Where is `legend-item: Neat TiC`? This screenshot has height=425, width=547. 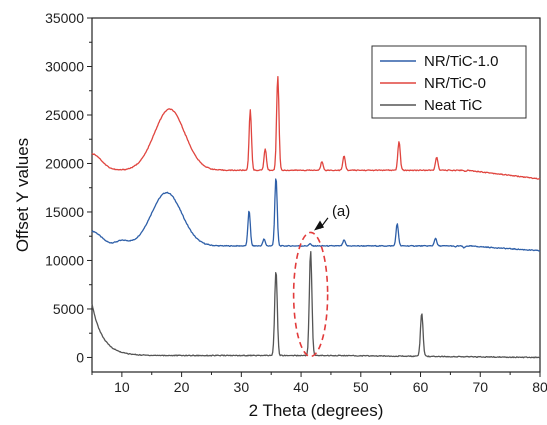 legend-item: Neat TiC is located at coordinates (431, 105).